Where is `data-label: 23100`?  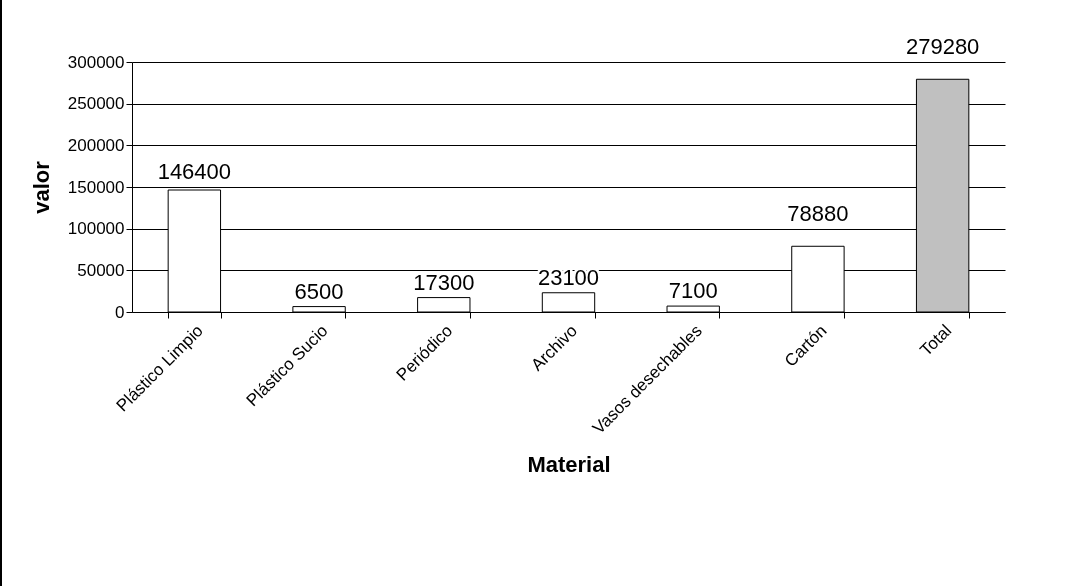
data-label: 23100 is located at coordinates (568, 277).